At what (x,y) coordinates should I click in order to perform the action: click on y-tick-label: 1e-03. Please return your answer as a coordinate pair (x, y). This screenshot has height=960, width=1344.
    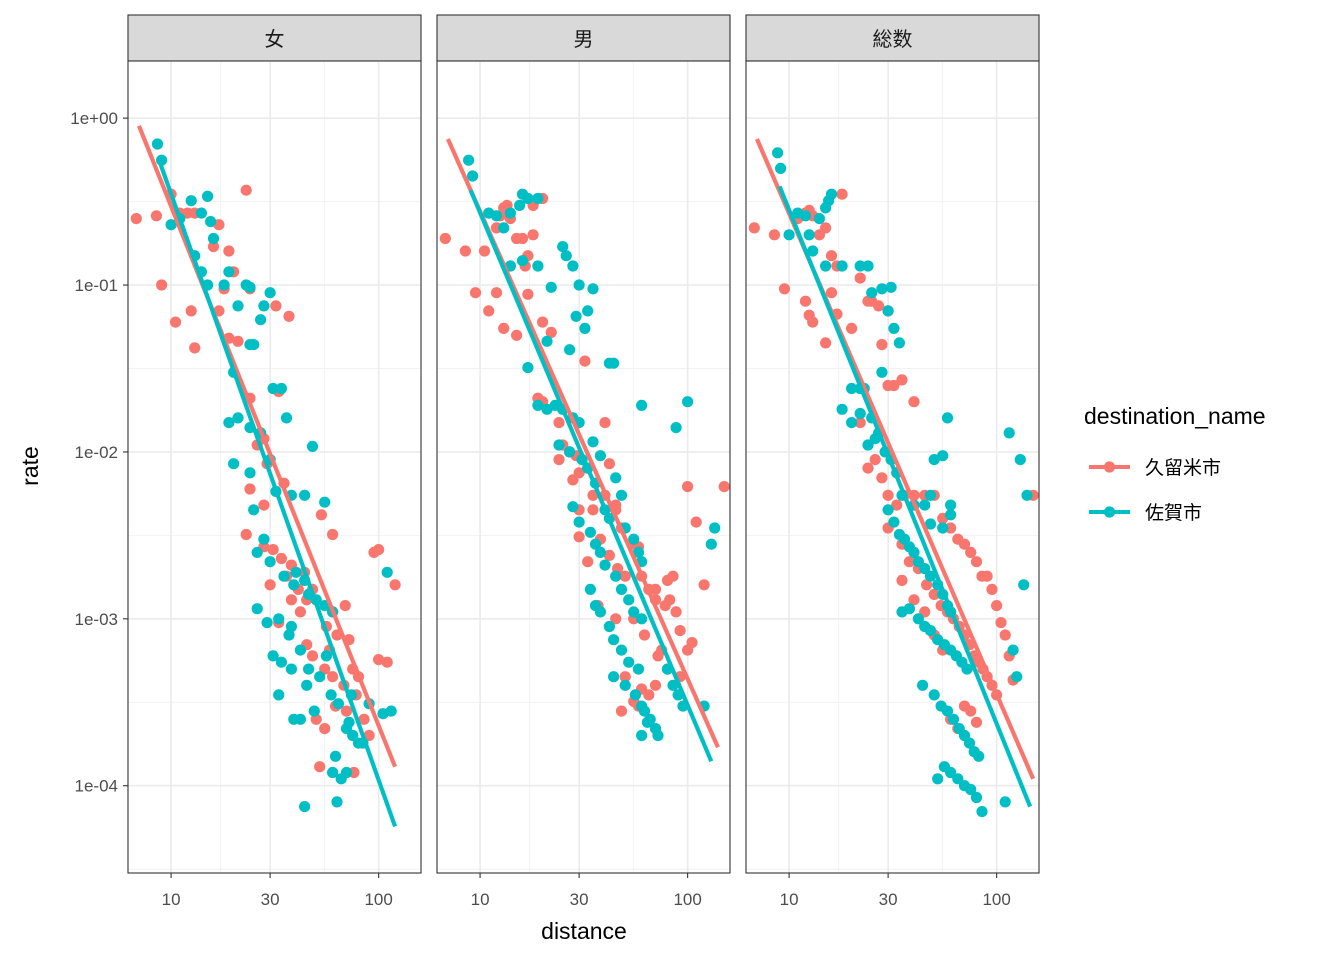
    Looking at the image, I should click on (96, 619).